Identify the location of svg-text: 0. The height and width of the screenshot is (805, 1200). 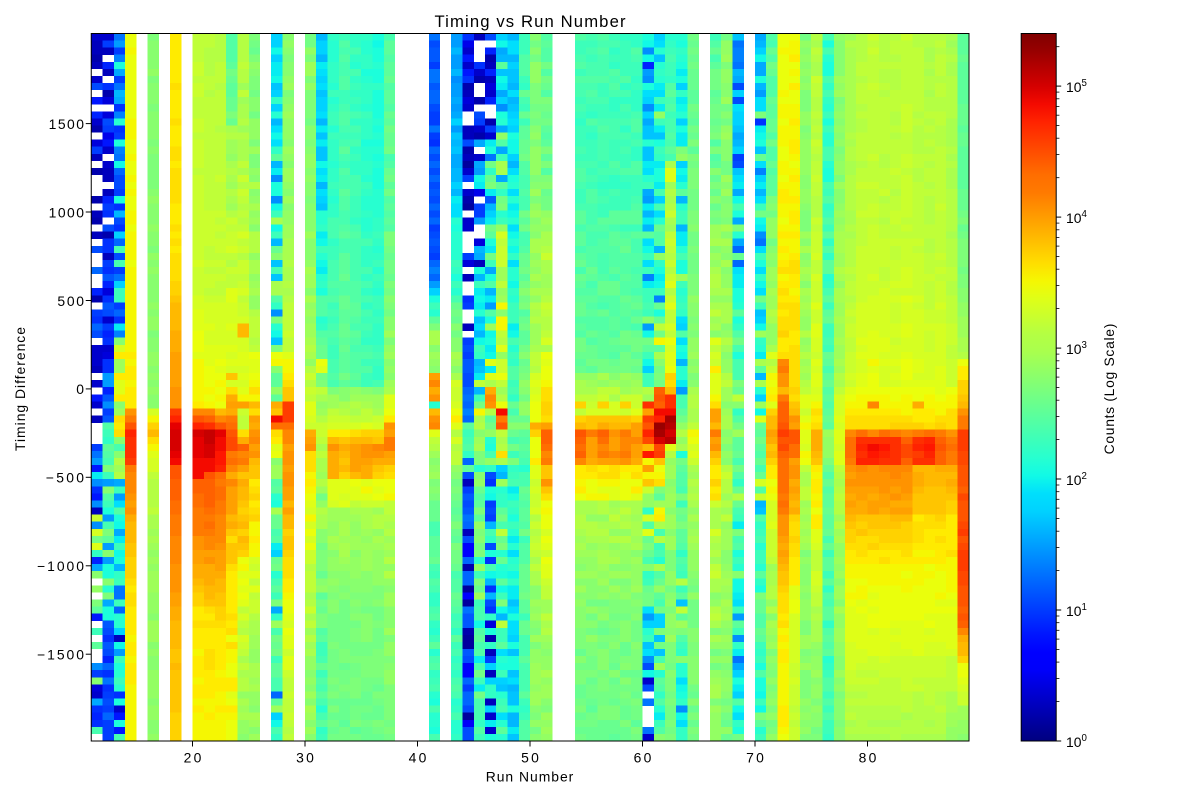
(80, 389).